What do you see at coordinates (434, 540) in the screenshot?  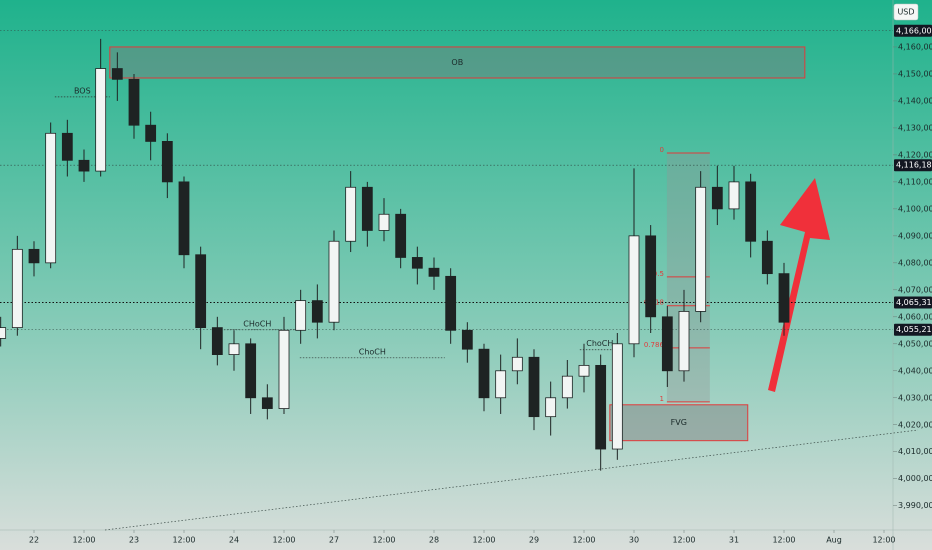 I see `x-tick-label: 28` at bounding box center [434, 540].